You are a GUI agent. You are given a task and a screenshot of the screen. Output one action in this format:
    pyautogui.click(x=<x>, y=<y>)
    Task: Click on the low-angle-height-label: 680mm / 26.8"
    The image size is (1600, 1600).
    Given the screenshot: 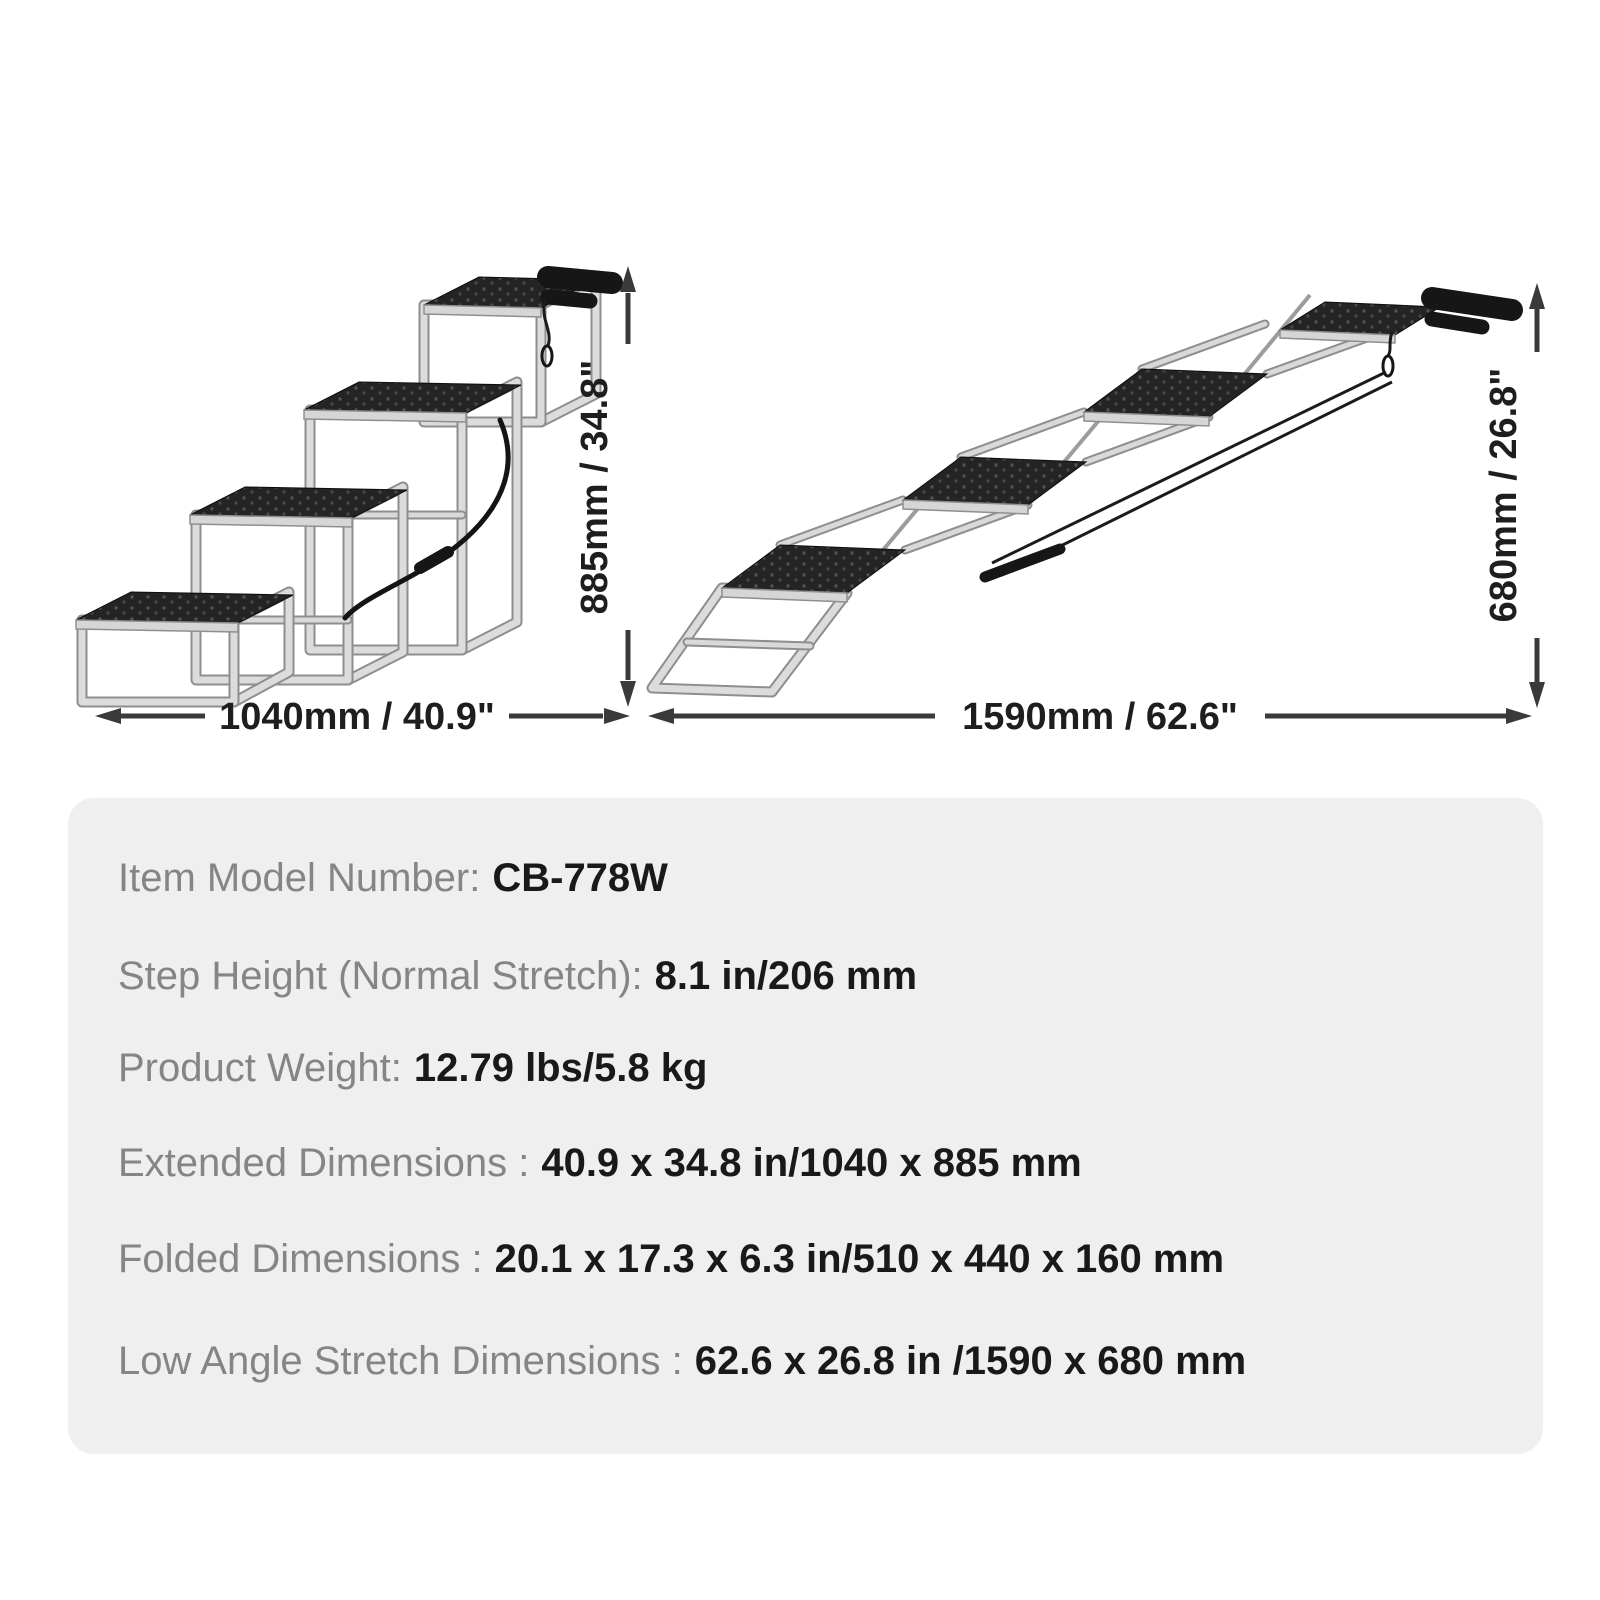 What is the action you would take?
    pyautogui.click(x=1504, y=495)
    